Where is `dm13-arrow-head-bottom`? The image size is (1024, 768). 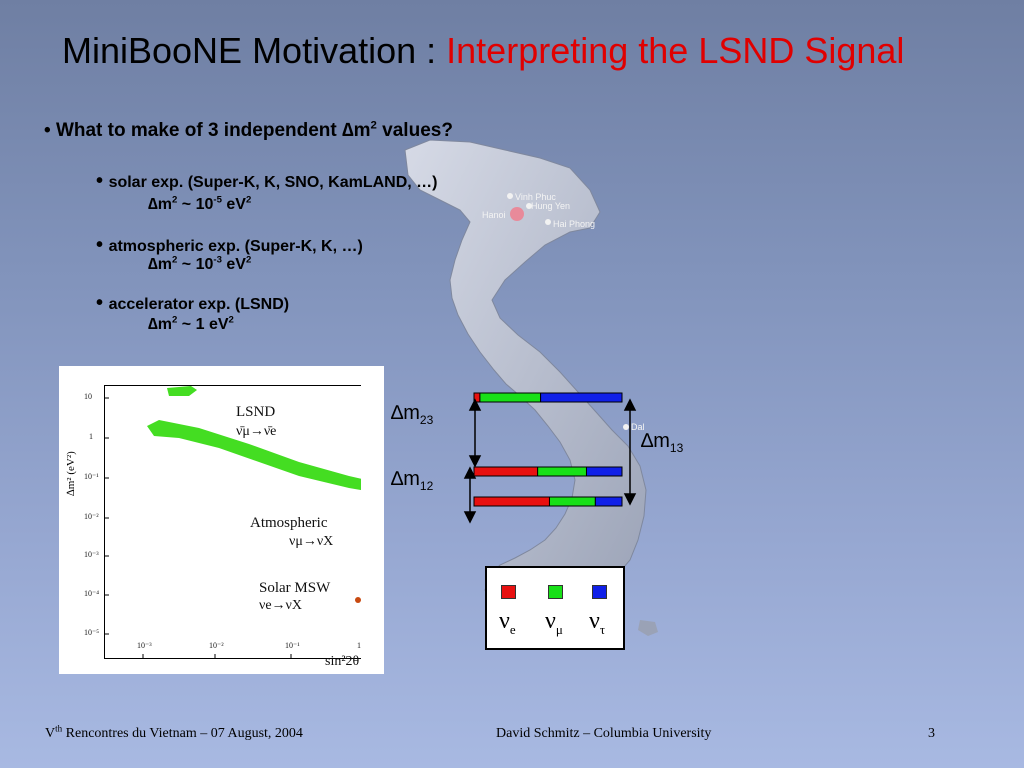
dm13-arrow-head-bottom is located at coordinates (630, 499).